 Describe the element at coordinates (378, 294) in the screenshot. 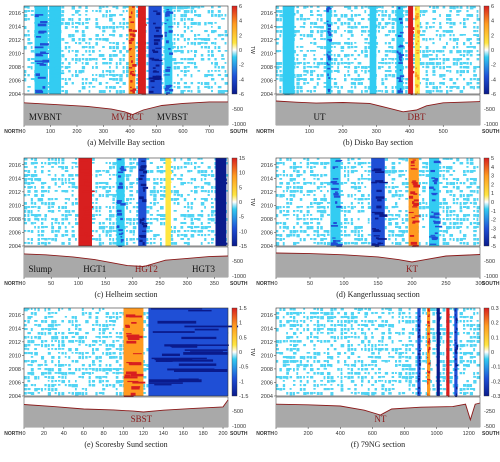

I see `panel-caption: (d) Kangerlussuaq section` at that location.